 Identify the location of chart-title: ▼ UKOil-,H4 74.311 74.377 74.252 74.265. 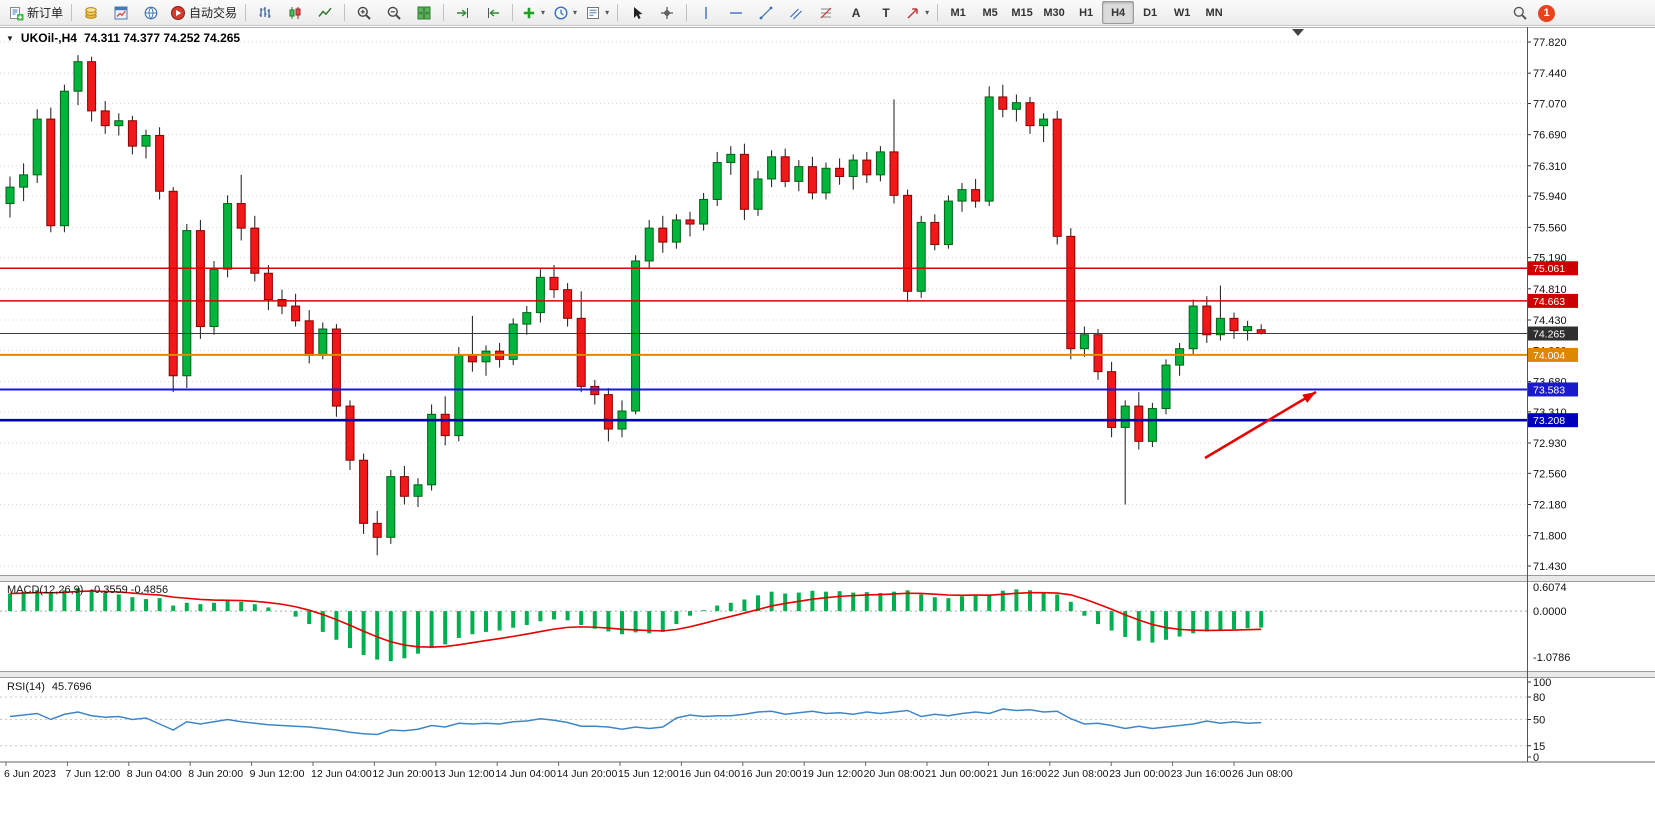
(123, 38).